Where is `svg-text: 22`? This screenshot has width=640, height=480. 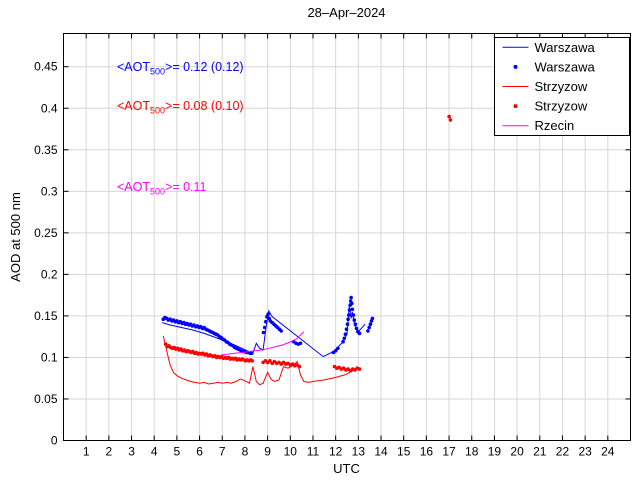
svg-text: 22 is located at coordinates (563, 452).